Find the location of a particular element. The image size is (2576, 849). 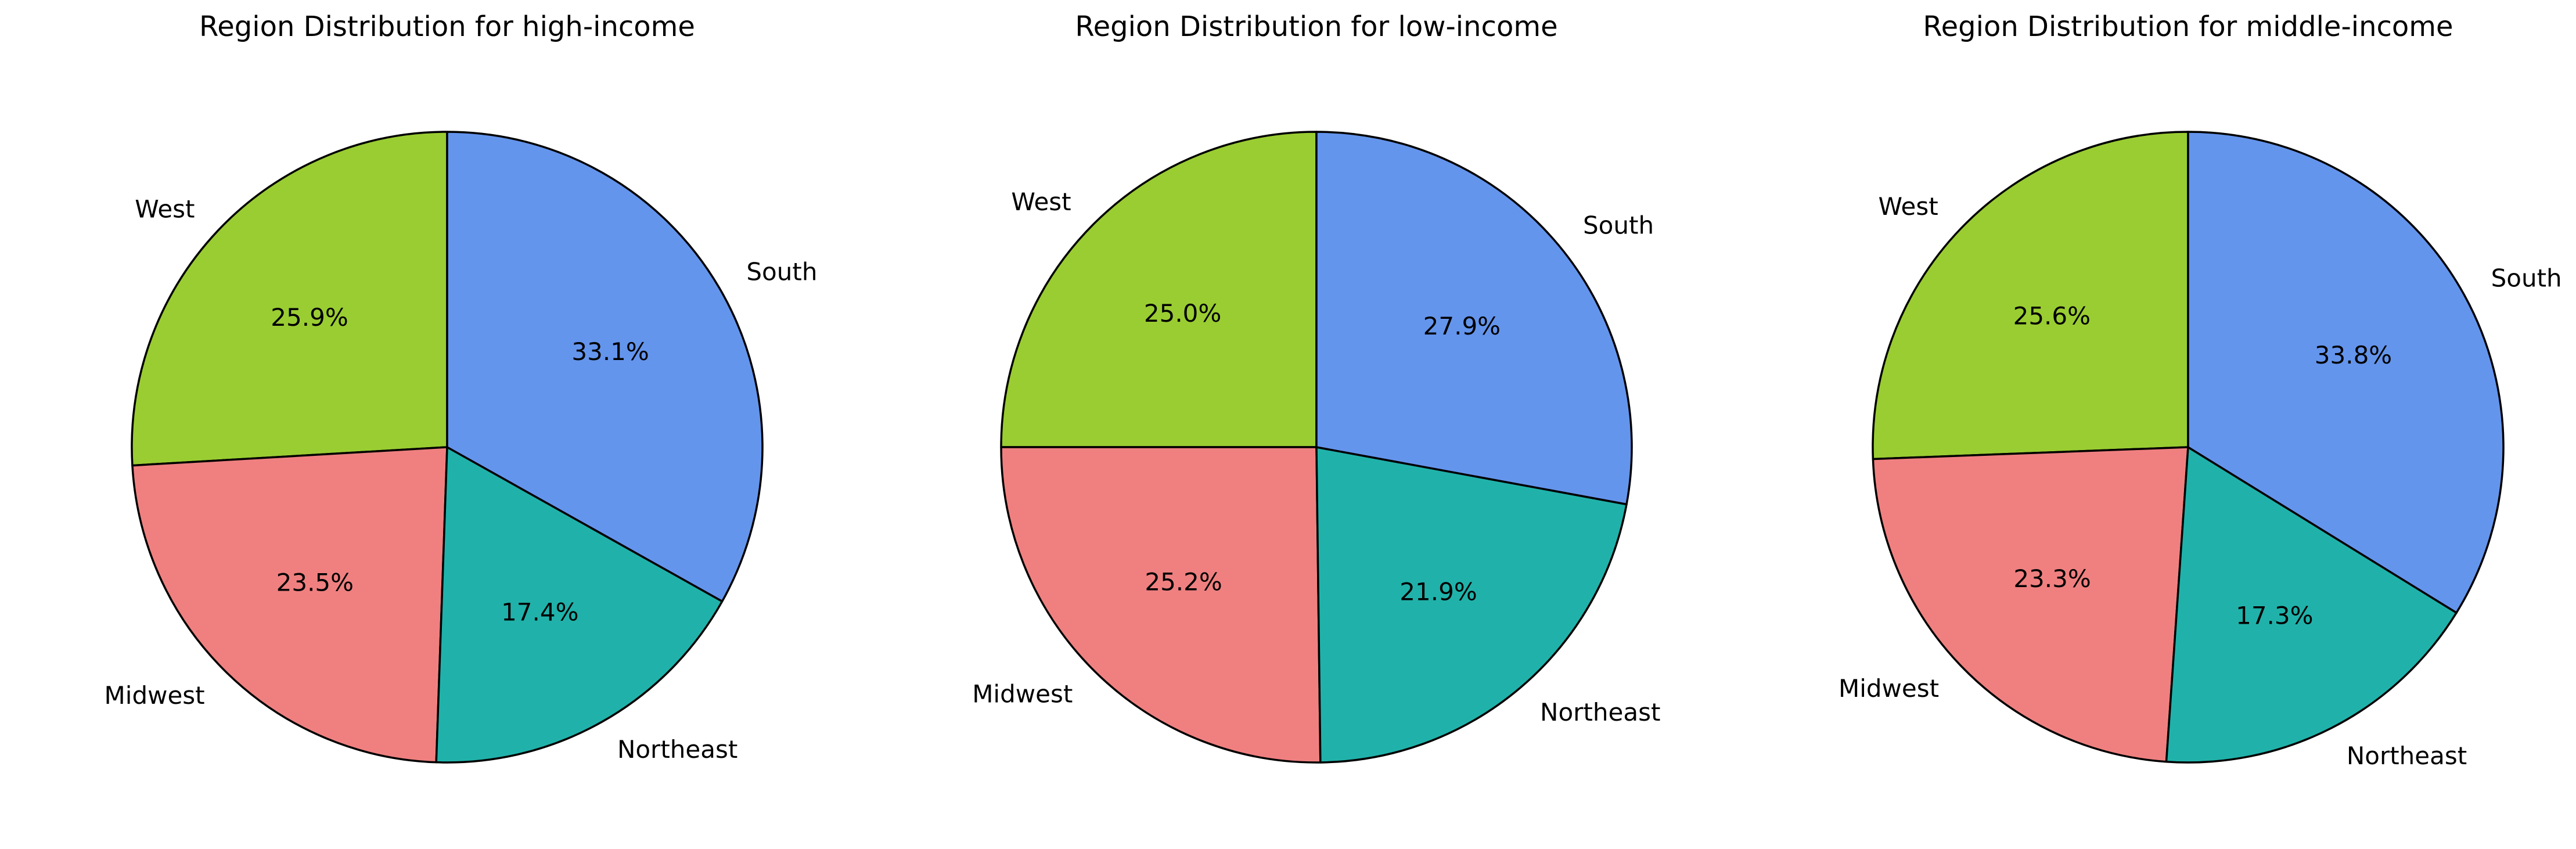

percent-label-south: 33.1% is located at coordinates (610, 352).